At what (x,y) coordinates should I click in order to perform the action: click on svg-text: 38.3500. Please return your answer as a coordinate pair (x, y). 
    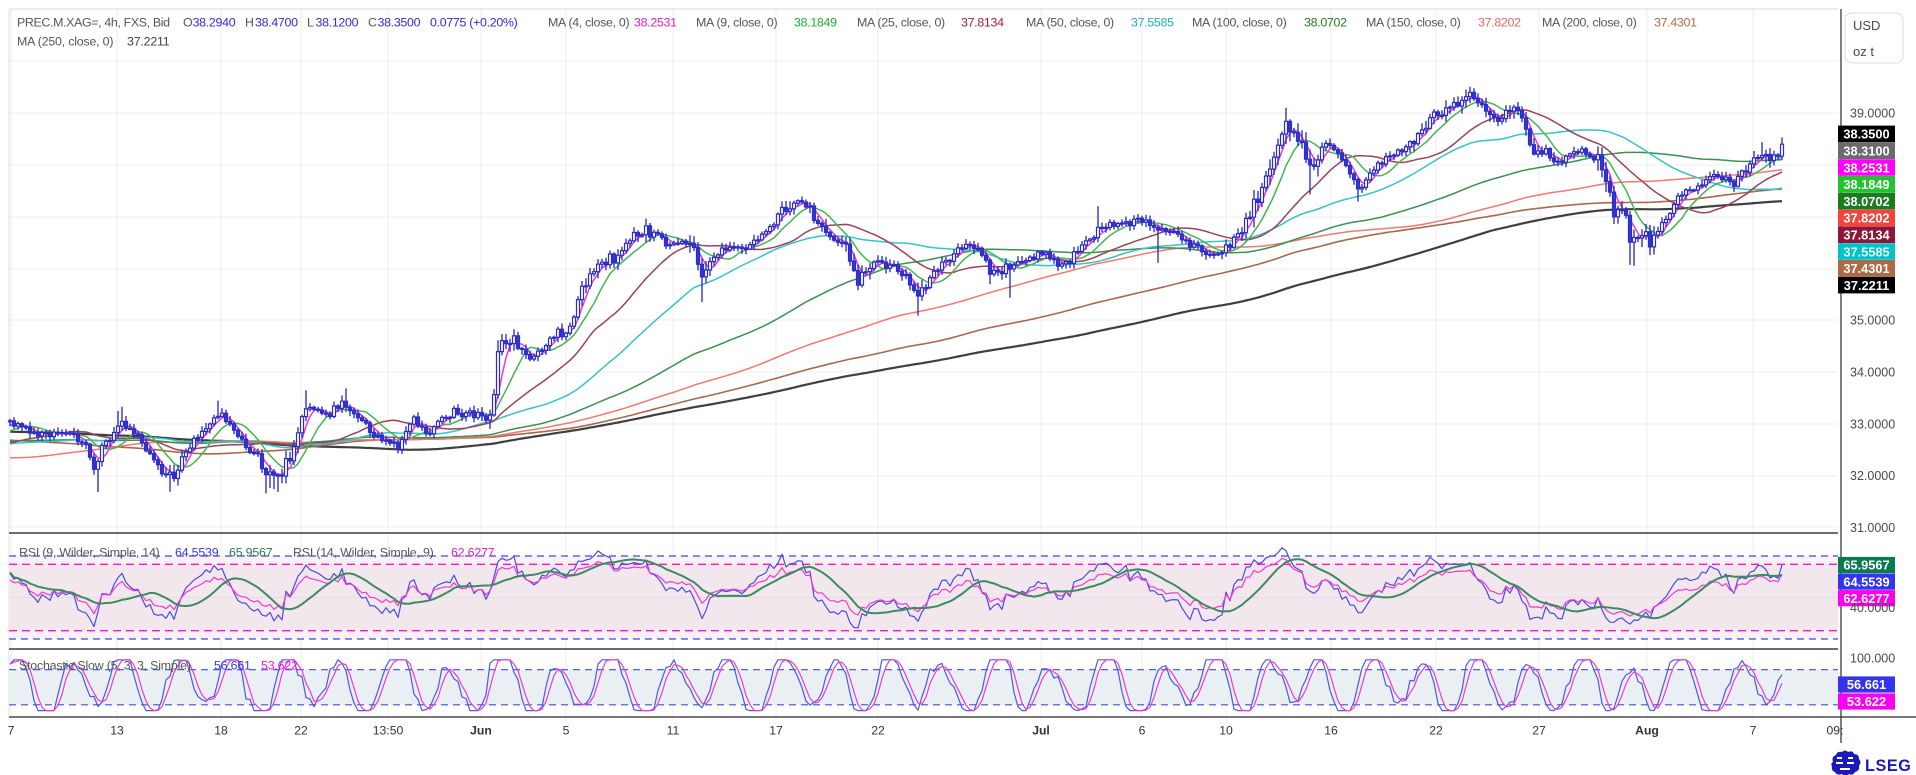
    Looking at the image, I should click on (1866, 134).